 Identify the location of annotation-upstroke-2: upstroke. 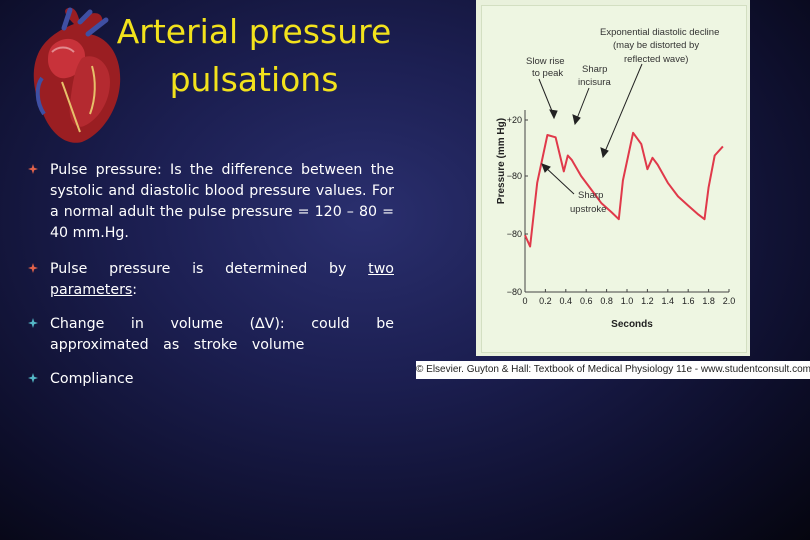
(588, 209).